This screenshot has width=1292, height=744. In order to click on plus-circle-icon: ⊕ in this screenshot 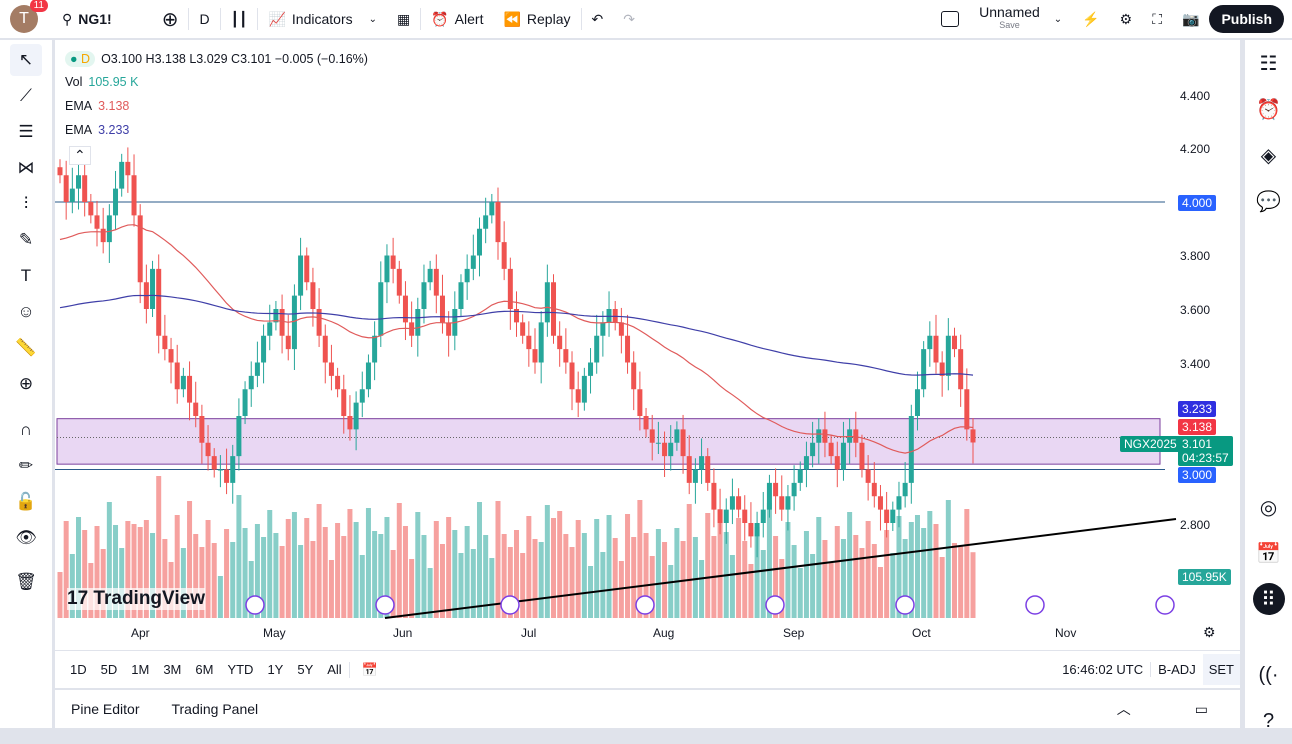, I will do `click(170, 19)`.